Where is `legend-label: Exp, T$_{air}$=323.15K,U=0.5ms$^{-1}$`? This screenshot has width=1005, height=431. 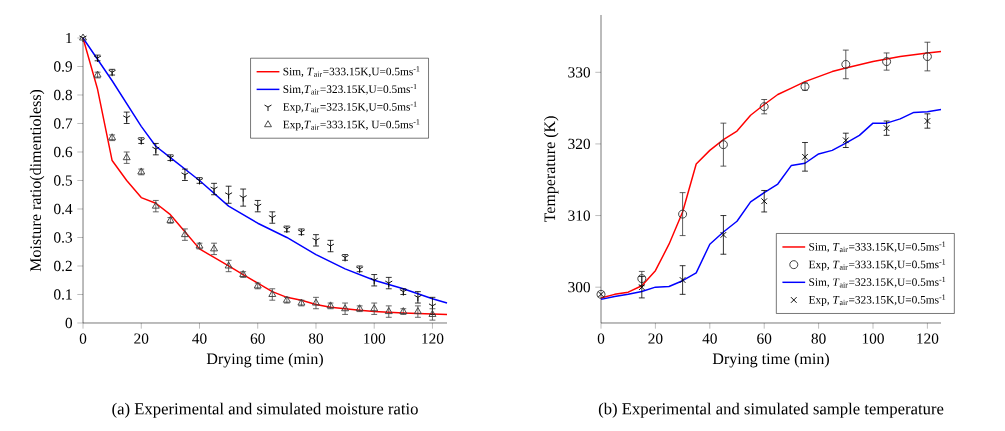
legend-label: Exp, T$_{air}$=323.15K,U=0.5ms$^{-1}$ is located at coordinates (877, 300).